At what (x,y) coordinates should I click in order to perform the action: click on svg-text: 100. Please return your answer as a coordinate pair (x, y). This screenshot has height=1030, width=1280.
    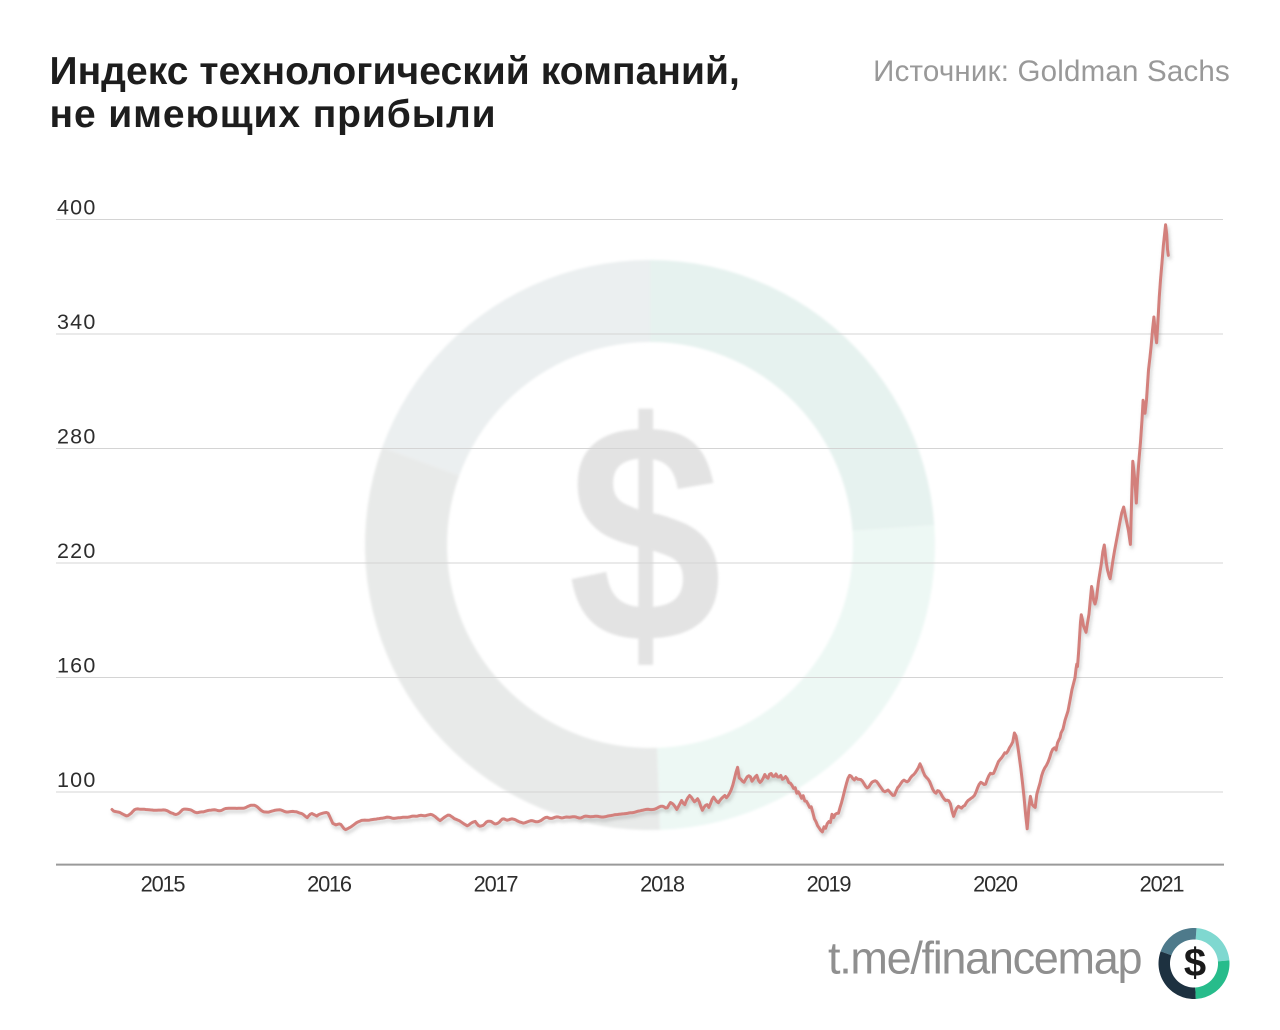
    Looking at the image, I should click on (76, 780).